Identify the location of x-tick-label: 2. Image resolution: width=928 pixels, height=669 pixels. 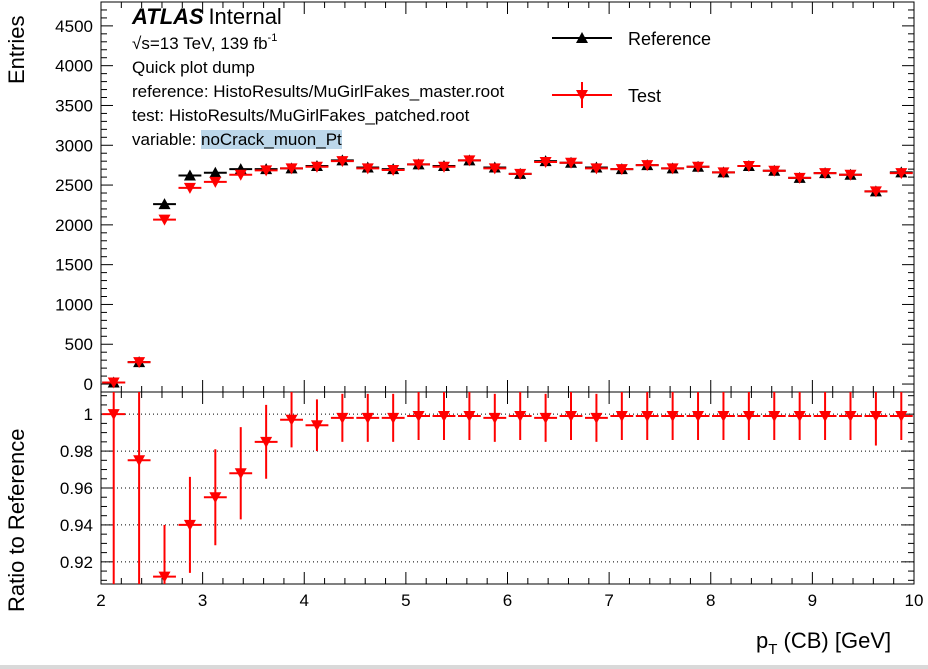
(100, 600).